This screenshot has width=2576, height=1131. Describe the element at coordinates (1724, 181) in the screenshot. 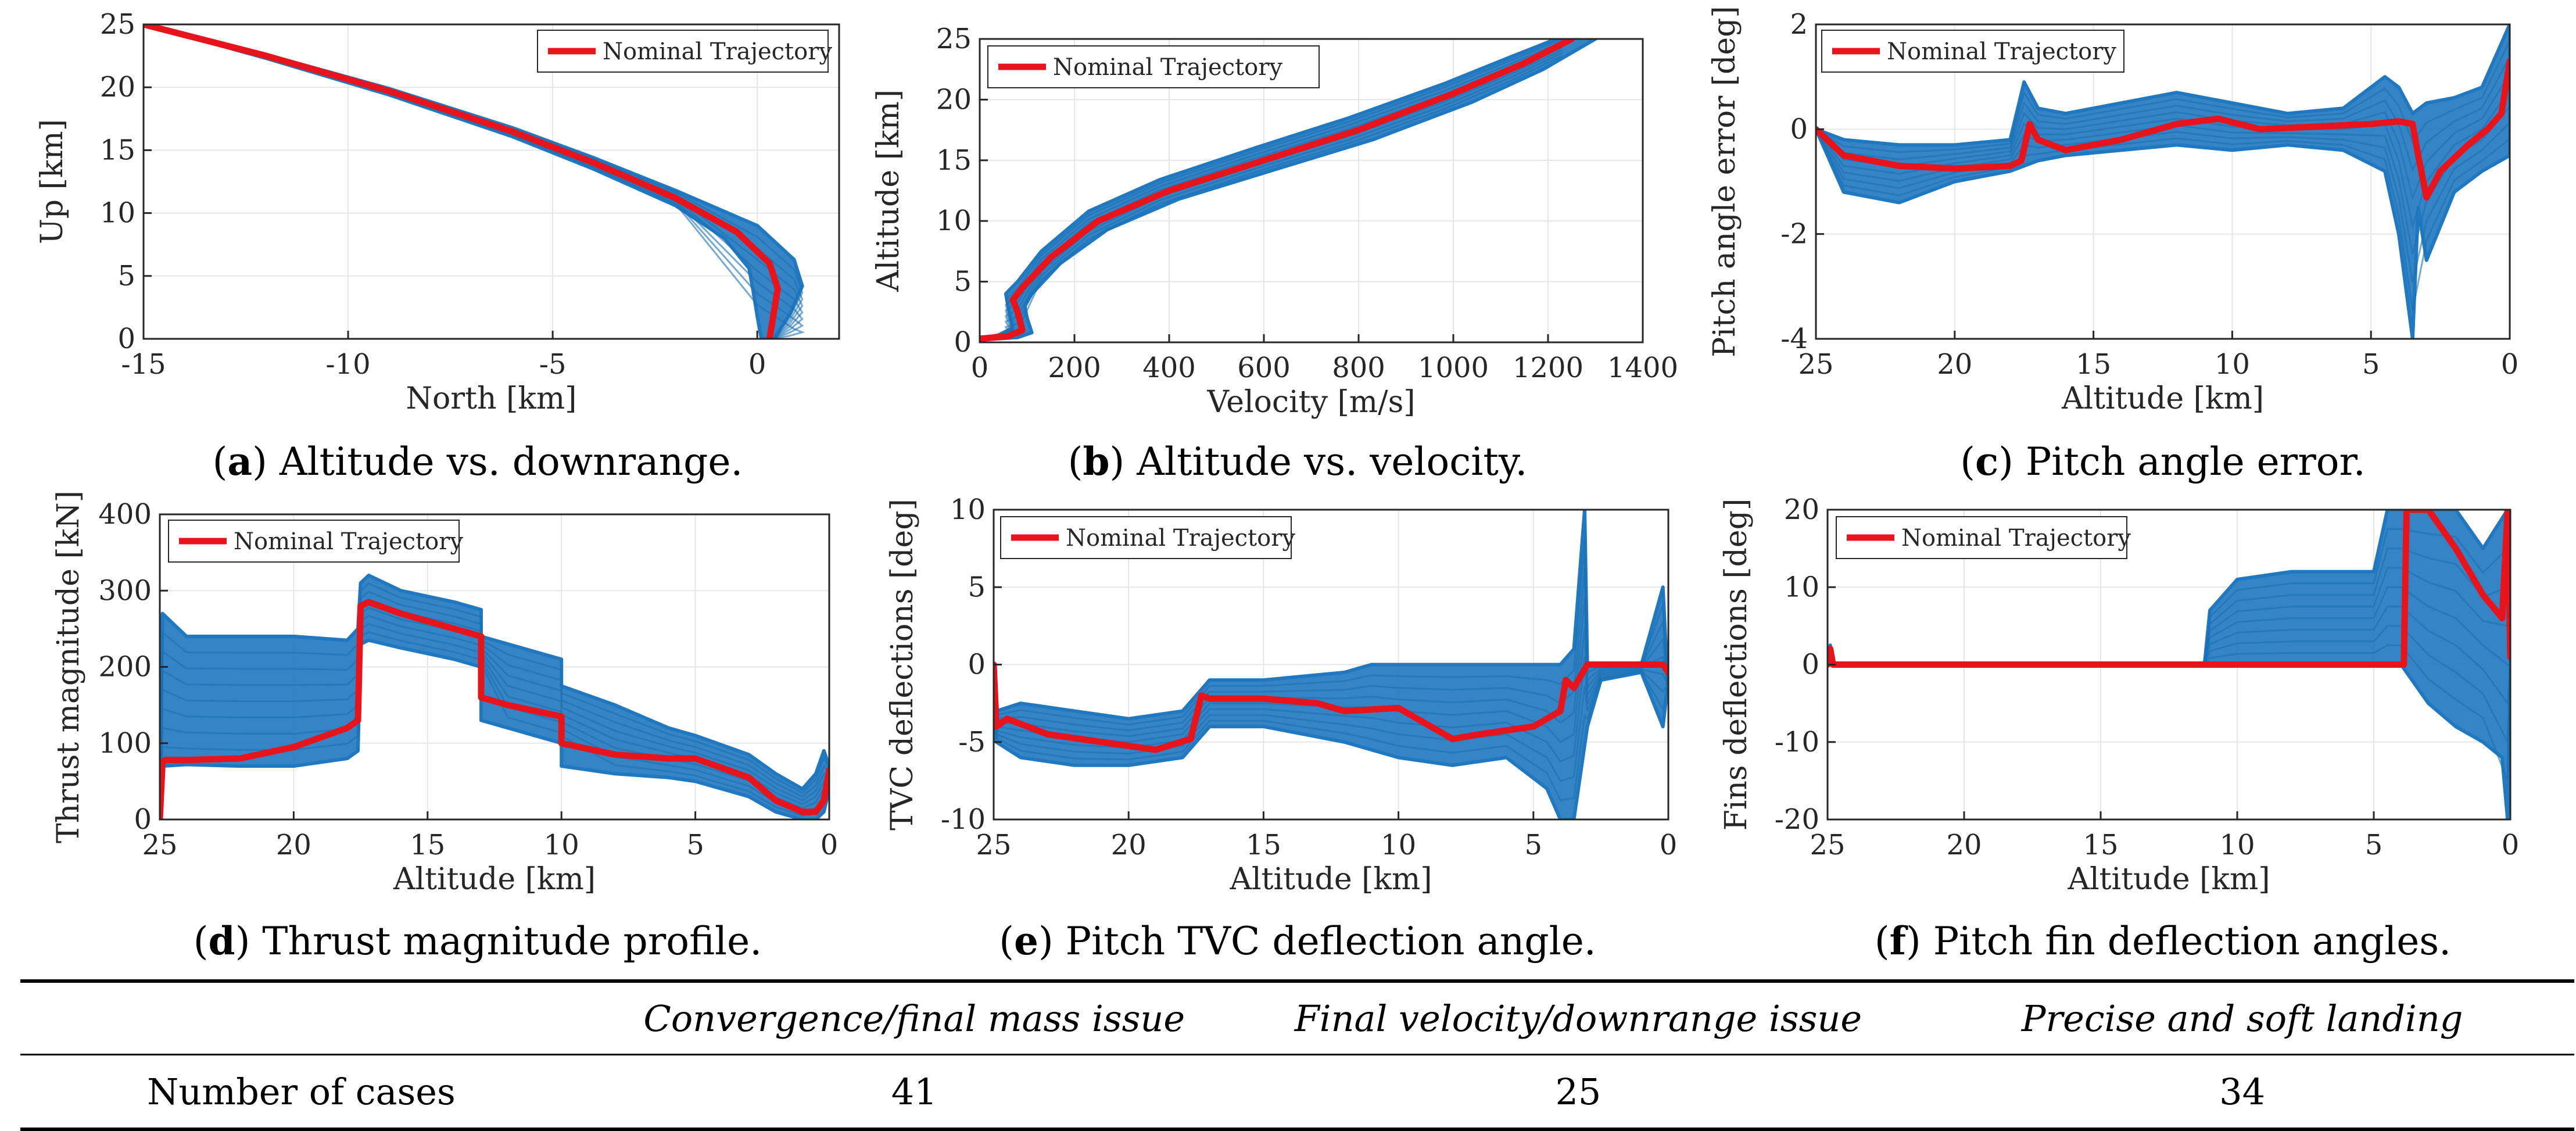

I see `y-axis-label: Pitch angle error [deg]` at that location.